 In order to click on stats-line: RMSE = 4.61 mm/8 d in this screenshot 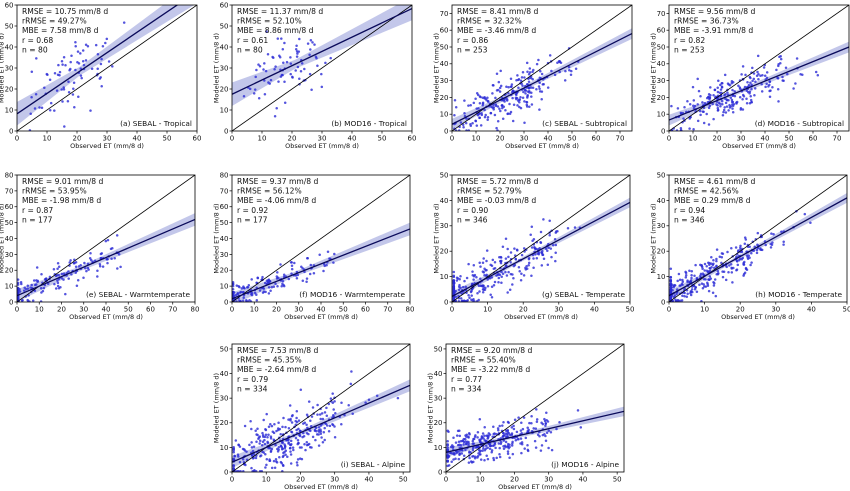, I will do `click(715, 181)`.